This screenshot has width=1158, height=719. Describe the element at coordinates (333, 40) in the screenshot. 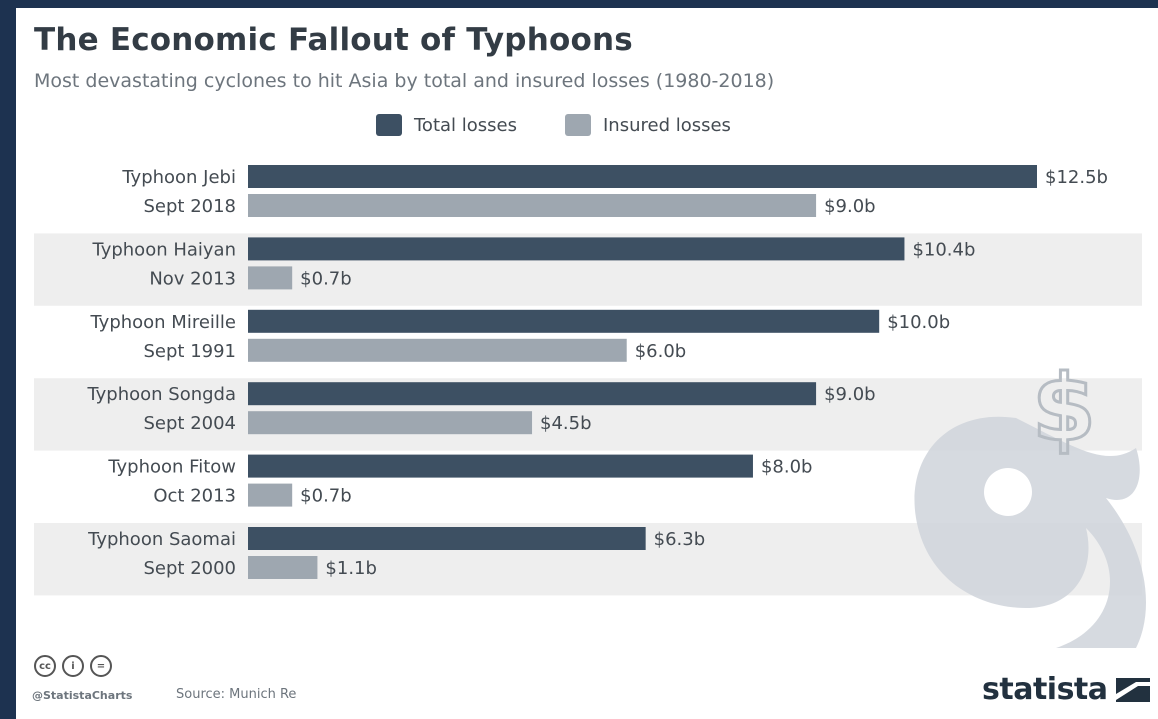

I see `chart-title: The Economic Fallout of Typhoons` at that location.